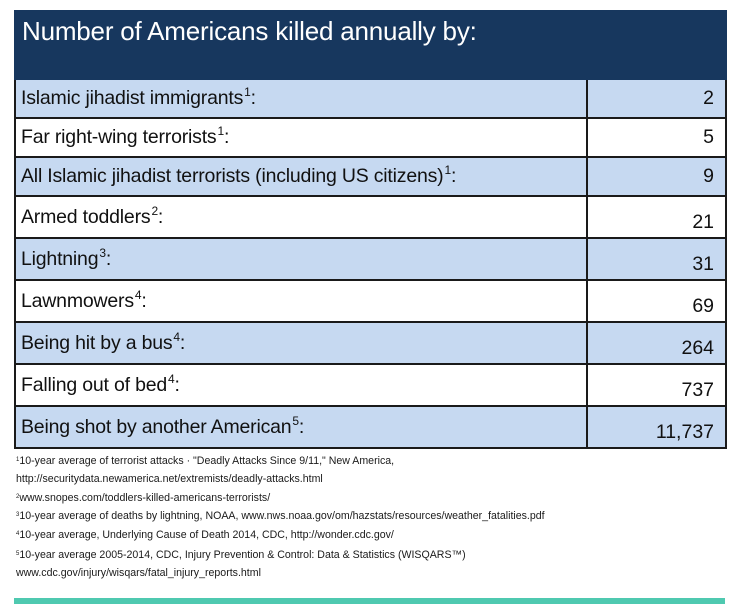 The height and width of the screenshot is (612, 741). Describe the element at coordinates (97, 342) in the screenshot. I see `row-label-text: Being hit by a bus` at that location.